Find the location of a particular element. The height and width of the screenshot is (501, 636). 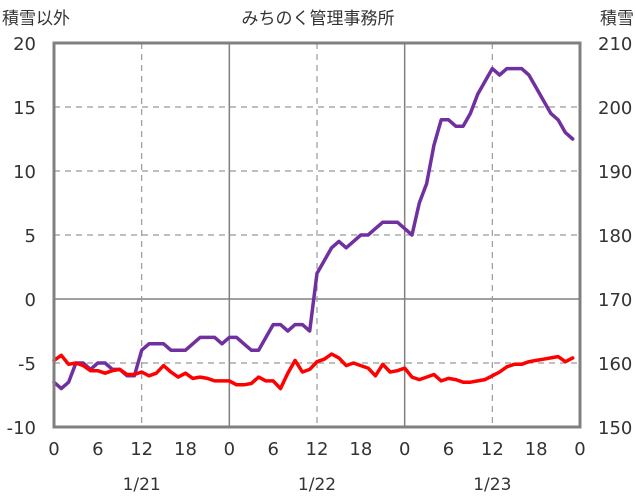

left-axis-title: 積雪以外 is located at coordinates (36, 19).